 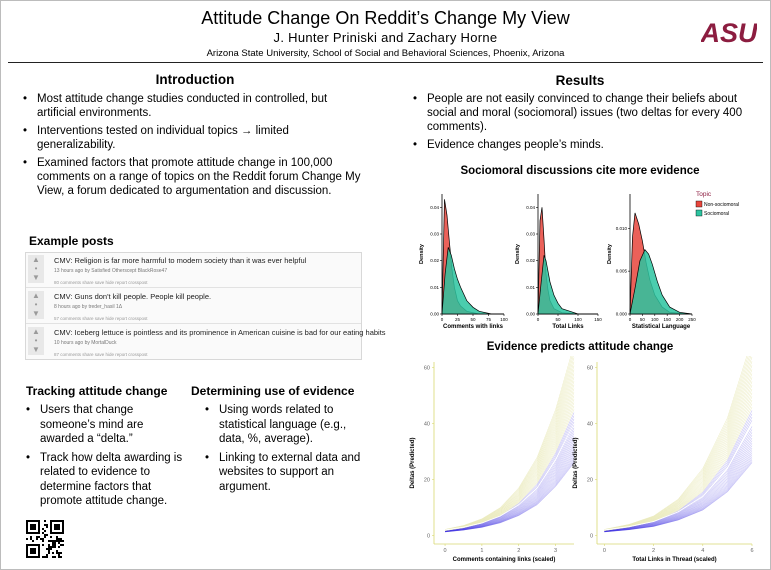 I want to click on results-heading: Results, so click(x=580, y=80).